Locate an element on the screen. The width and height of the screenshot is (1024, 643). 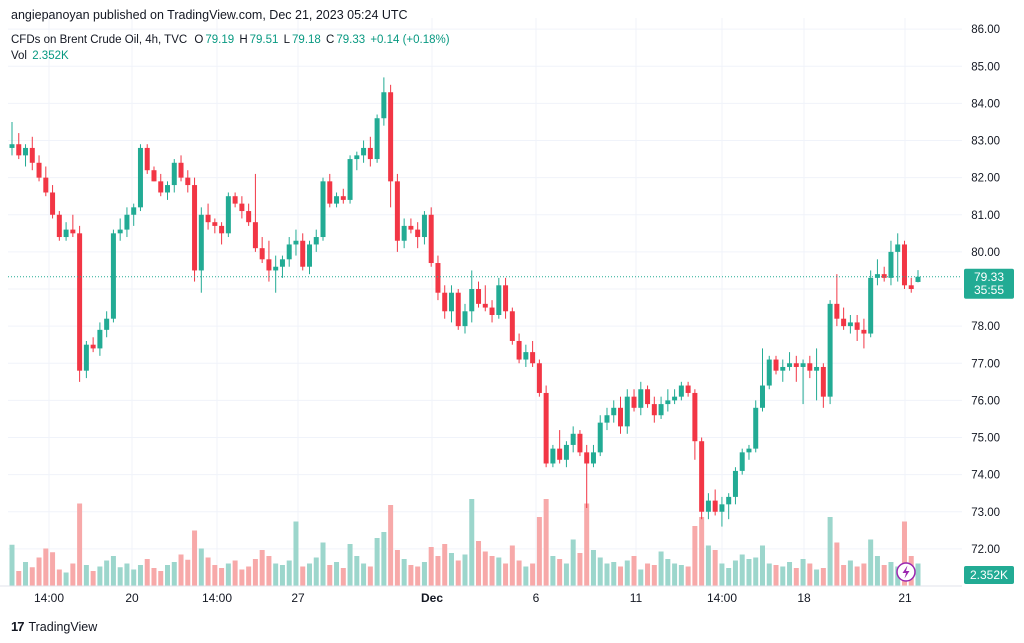
footer-brand: TradingView is located at coordinates (63, 626).